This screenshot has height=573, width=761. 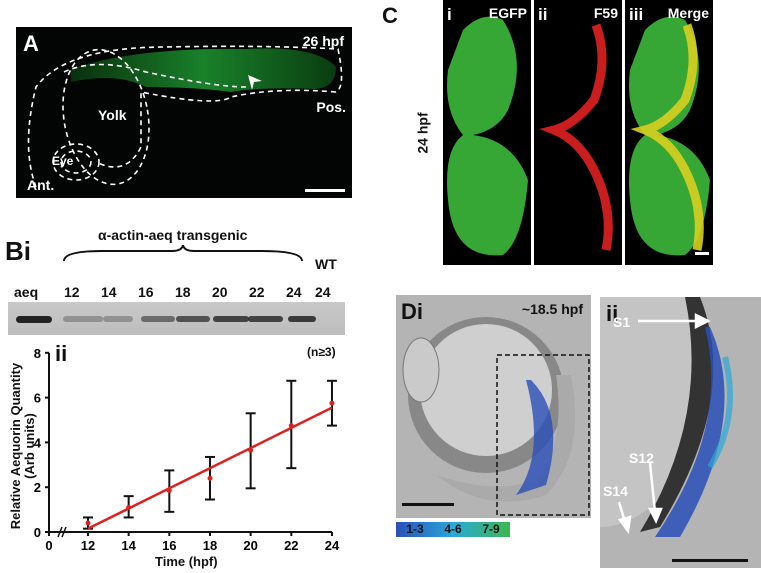 What do you see at coordinates (294, 292) in the screenshot?
I see `lane-24: 24` at bounding box center [294, 292].